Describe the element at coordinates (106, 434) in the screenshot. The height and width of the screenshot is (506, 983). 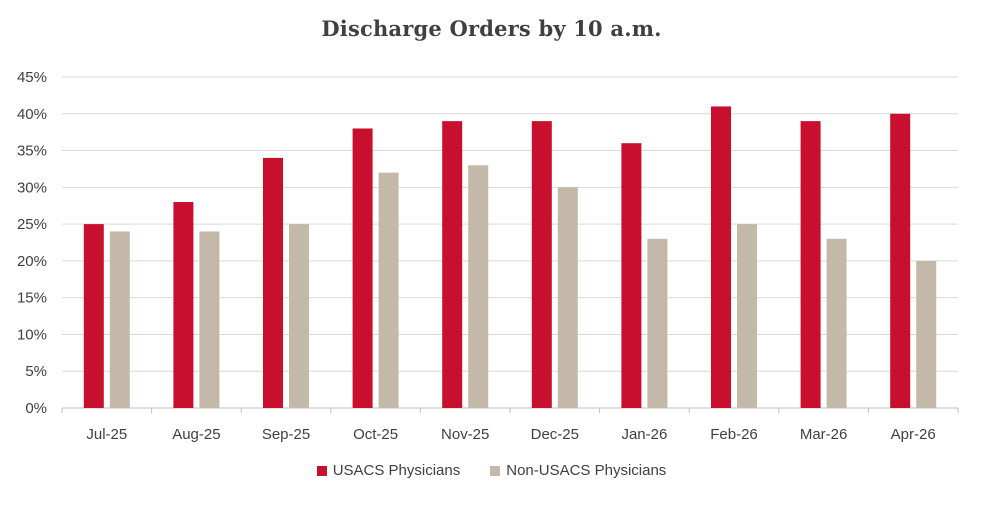
I see `x-tick-label: Jul-25` at that location.